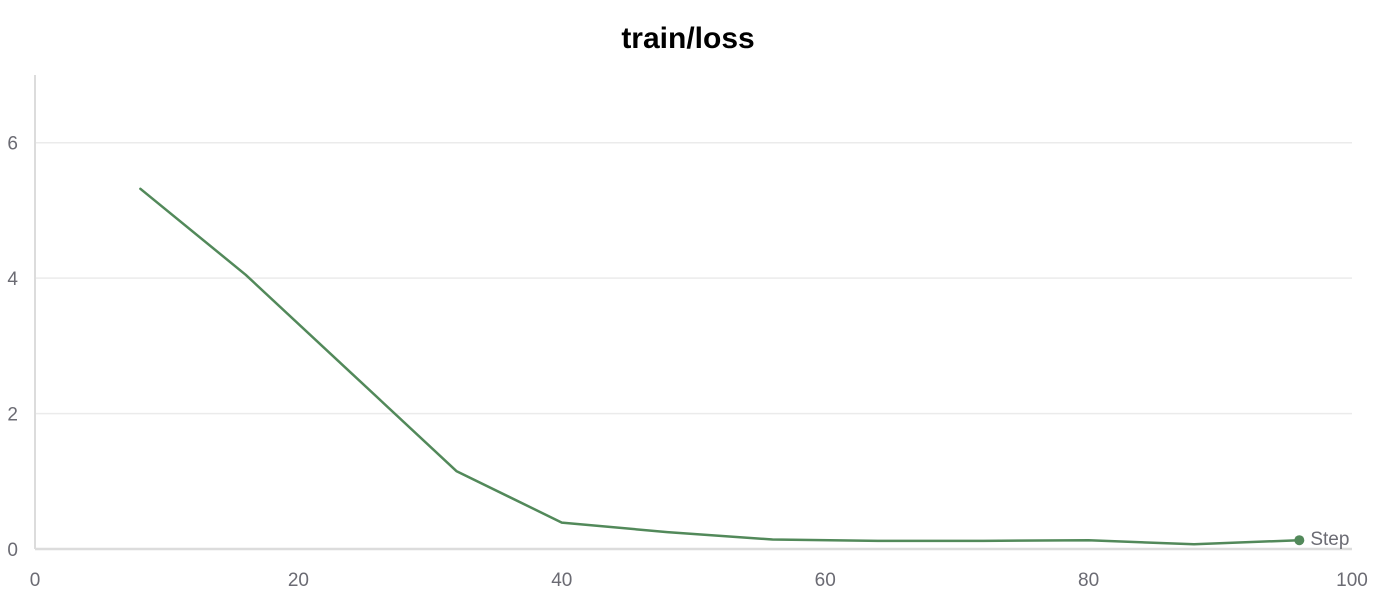  What do you see at coordinates (825, 580) in the screenshot?
I see `x-tick-label-60: 60` at bounding box center [825, 580].